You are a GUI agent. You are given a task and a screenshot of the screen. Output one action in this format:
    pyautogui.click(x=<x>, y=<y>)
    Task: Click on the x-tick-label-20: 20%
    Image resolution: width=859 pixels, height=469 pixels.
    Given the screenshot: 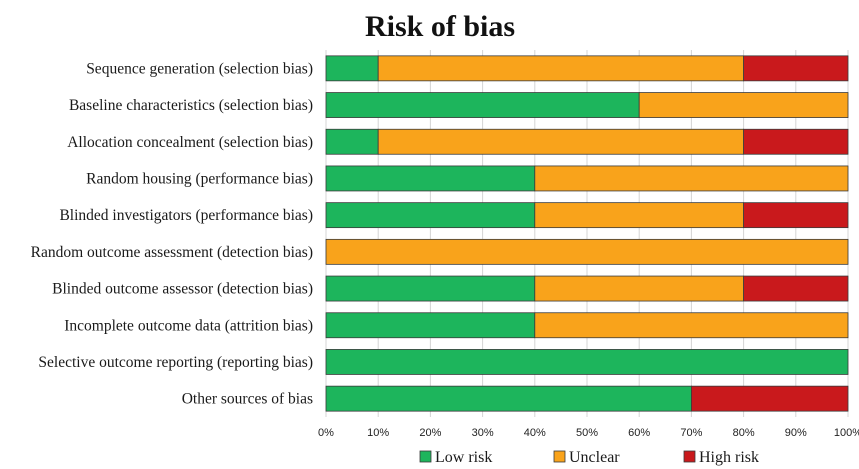 What is the action you would take?
    pyautogui.click(x=430, y=433)
    